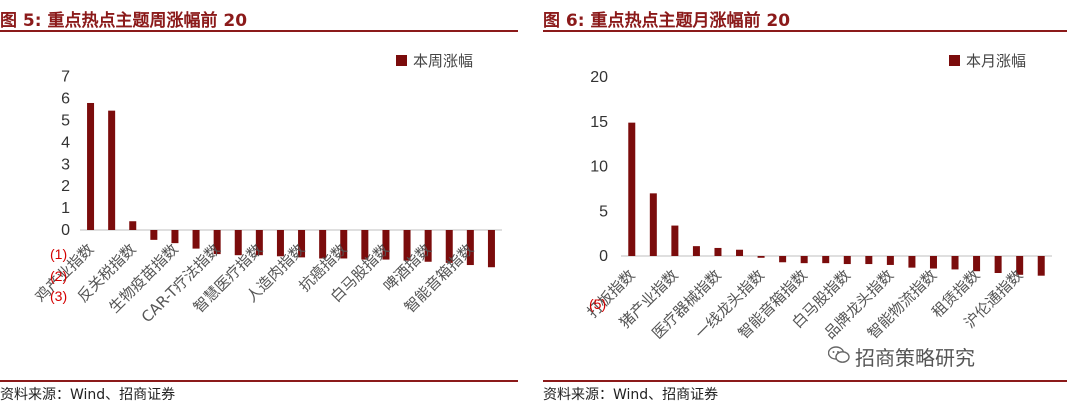 This screenshot has width=1070, height=405. I want to click on figure-6-source: 资料来源：Wind、招商证券, so click(631, 395).